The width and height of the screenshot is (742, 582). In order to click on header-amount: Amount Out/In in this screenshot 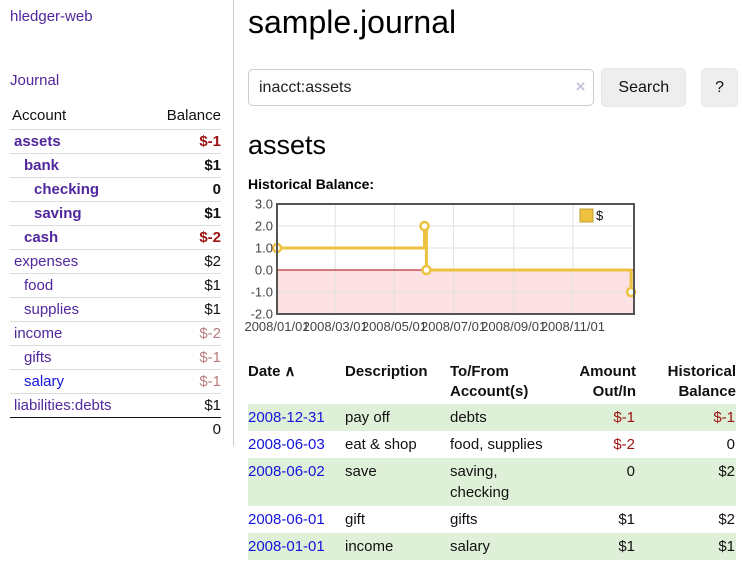, I will do `click(607, 381)`.